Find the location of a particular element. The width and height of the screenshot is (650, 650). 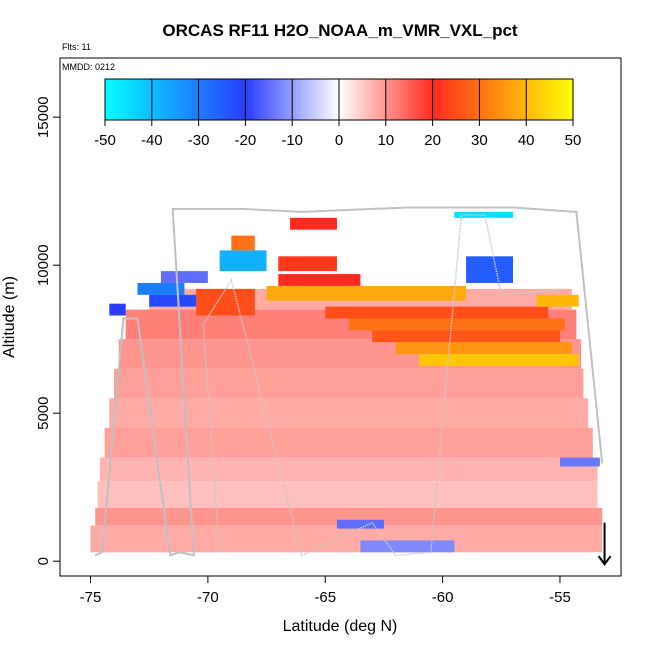

colorbar-tick-label-8: 30 is located at coordinates (479, 140).